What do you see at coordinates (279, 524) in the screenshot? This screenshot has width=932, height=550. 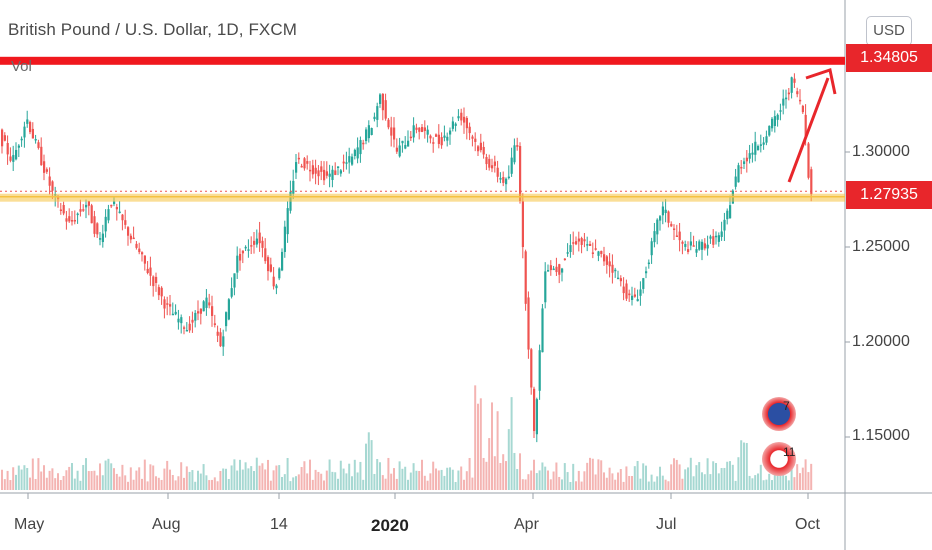 I see `x-tick-label: 14` at bounding box center [279, 524].